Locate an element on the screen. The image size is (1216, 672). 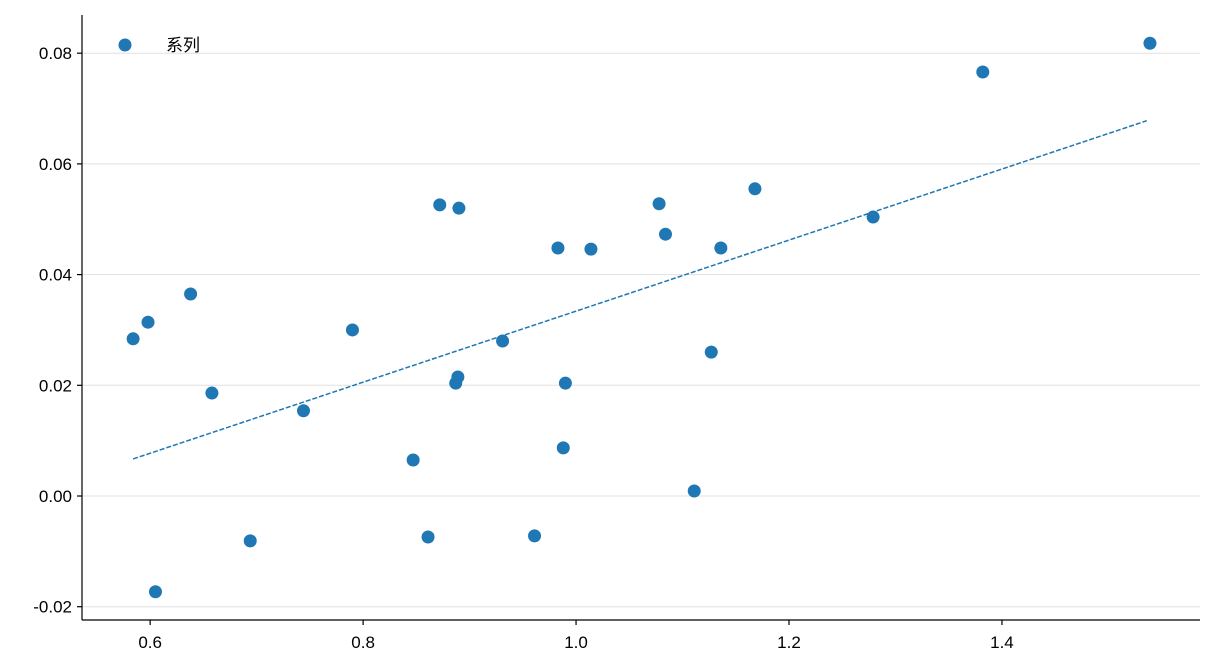
y-tick-label: 0.04 is located at coordinates (55, 275).